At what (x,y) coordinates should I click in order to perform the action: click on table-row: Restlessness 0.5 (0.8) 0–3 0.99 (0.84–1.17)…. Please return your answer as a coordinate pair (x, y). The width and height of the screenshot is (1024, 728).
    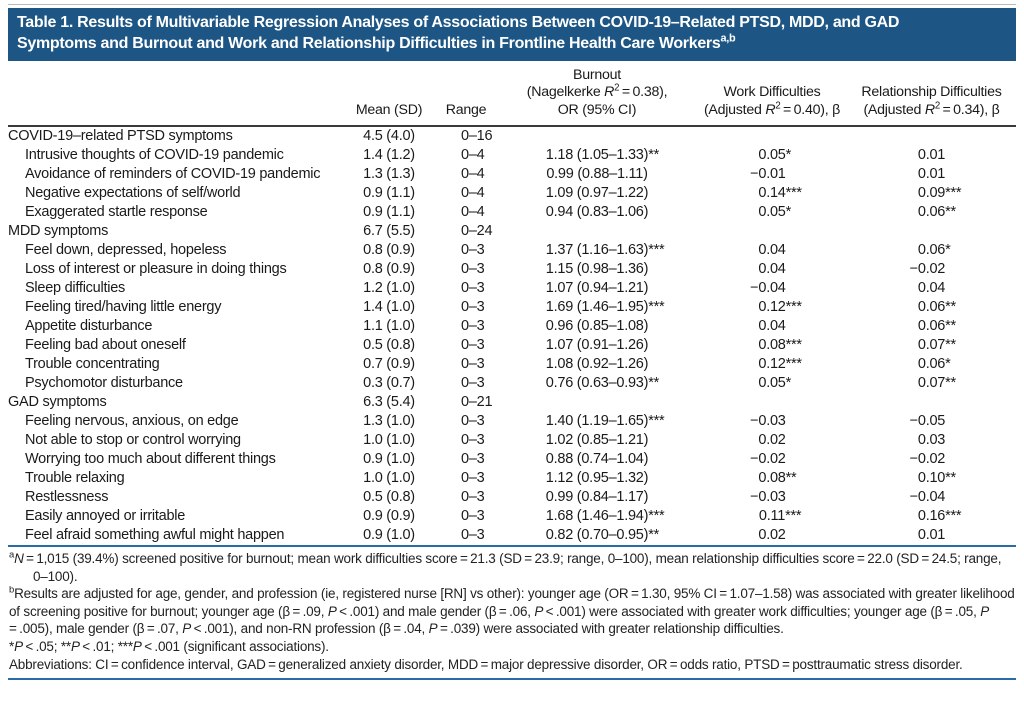
    Looking at the image, I should click on (512, 496).